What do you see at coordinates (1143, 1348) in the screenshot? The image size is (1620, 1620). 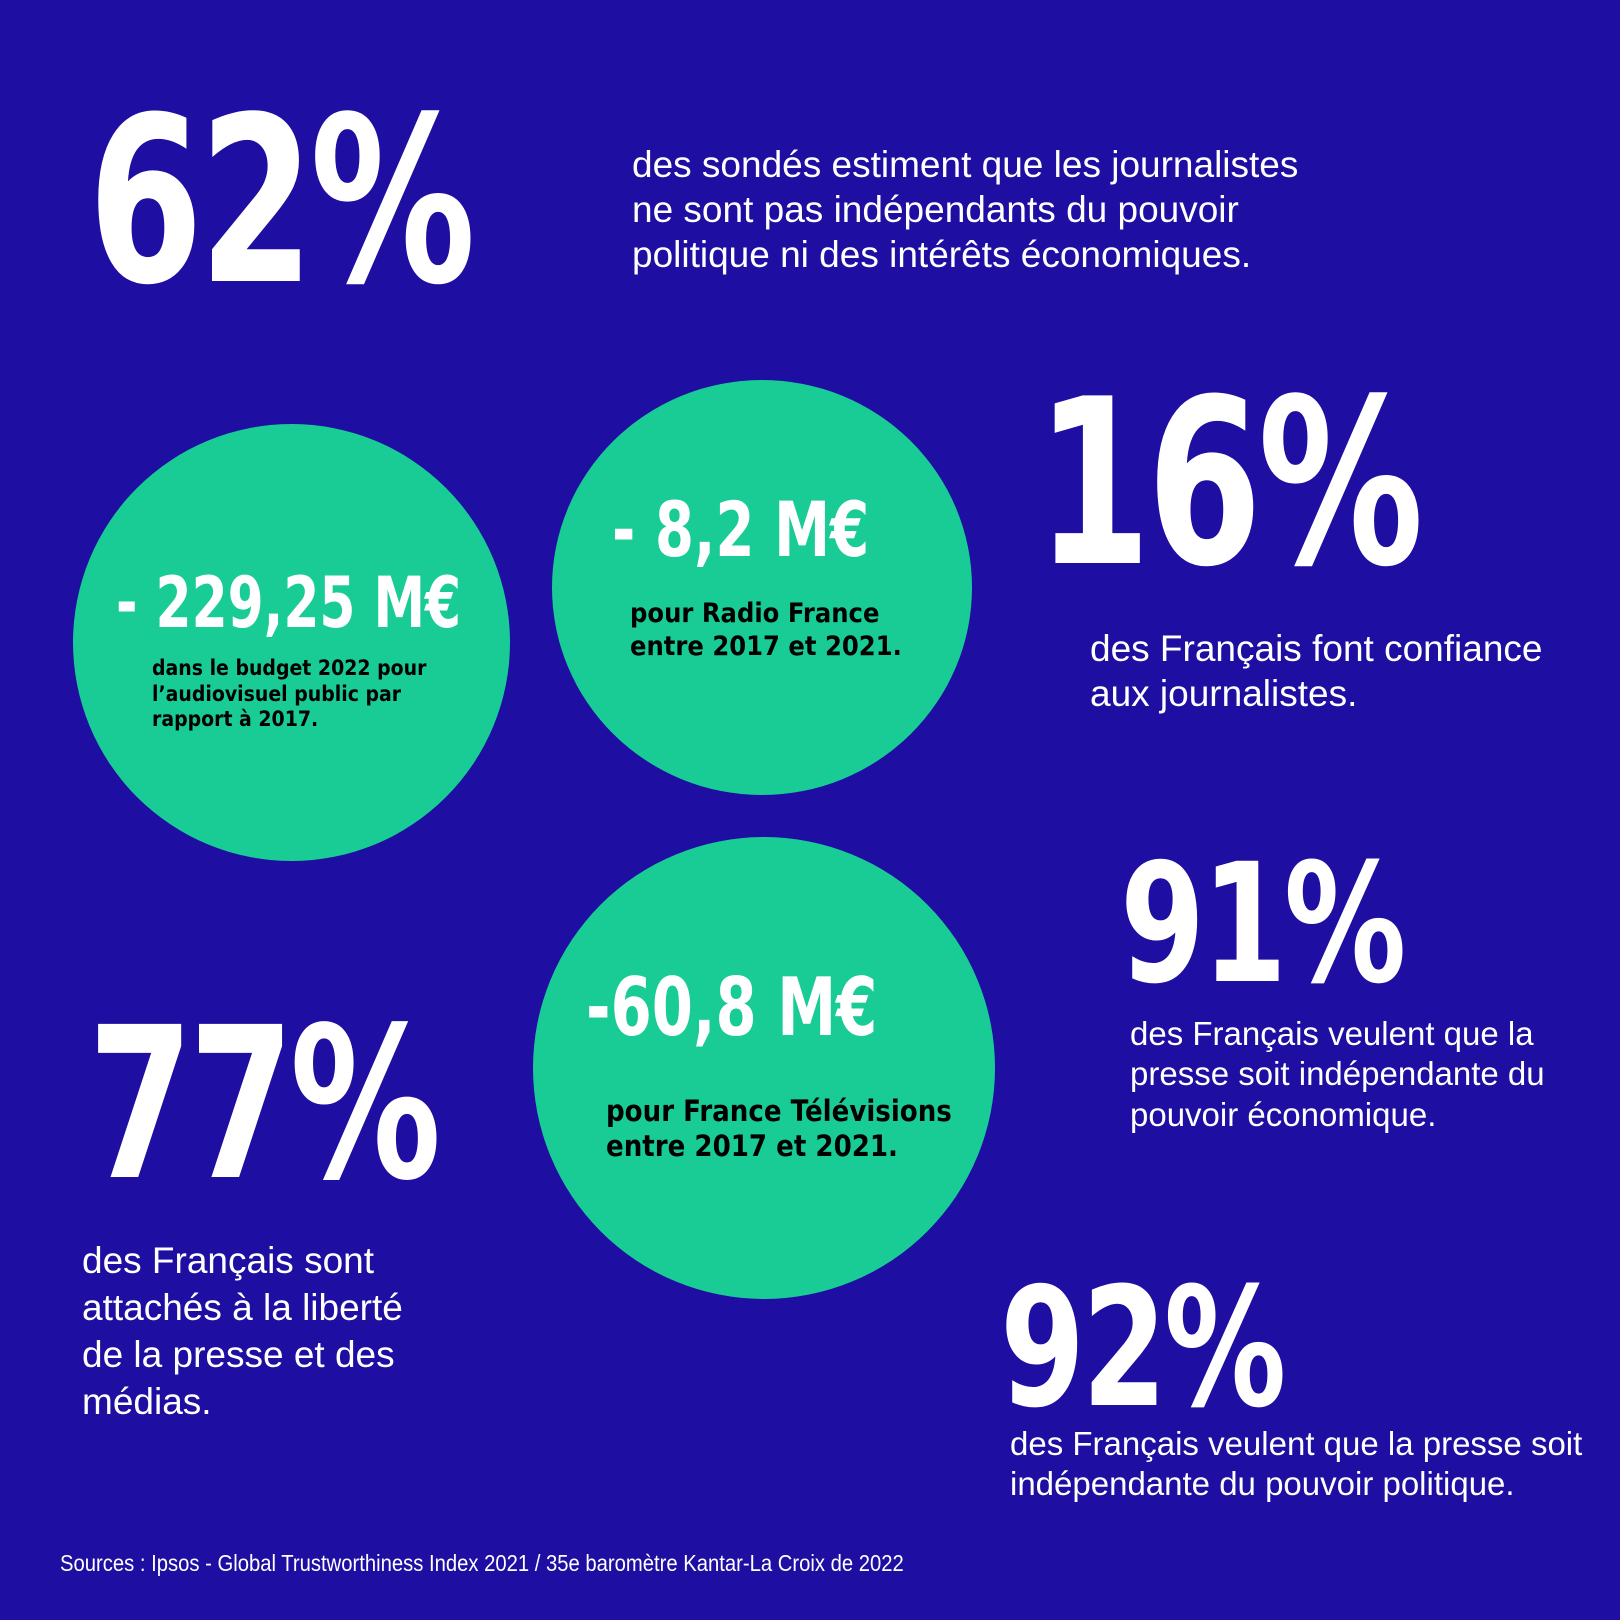 I see `stat-92-value: 92%` at bounding box center [1143, 1348].